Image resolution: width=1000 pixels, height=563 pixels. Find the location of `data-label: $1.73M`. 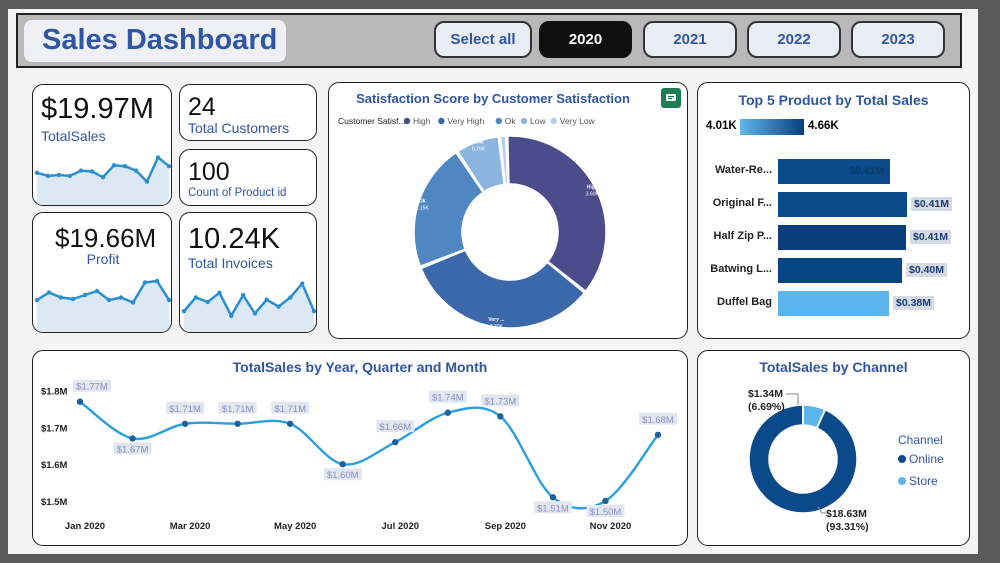

data-label: $1.73M is located at coordinates (501, 401).